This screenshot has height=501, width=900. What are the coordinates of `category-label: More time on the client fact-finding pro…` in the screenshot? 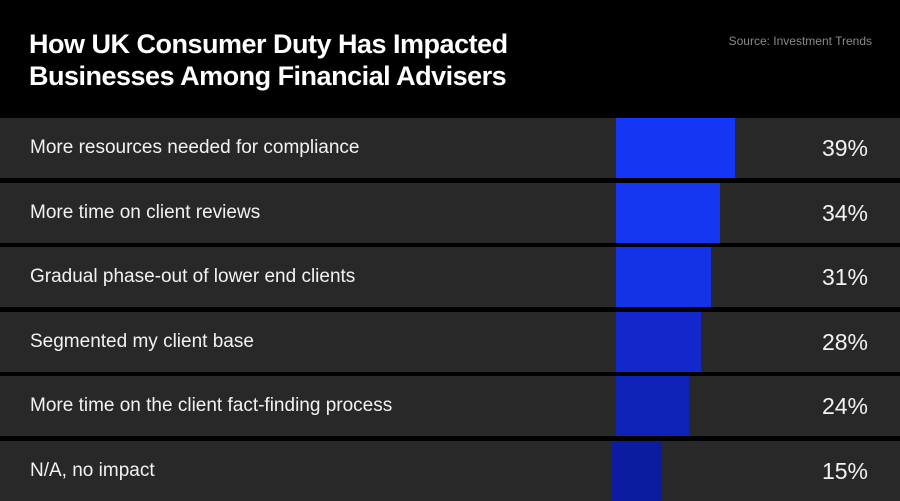 It's located at (211, 405).